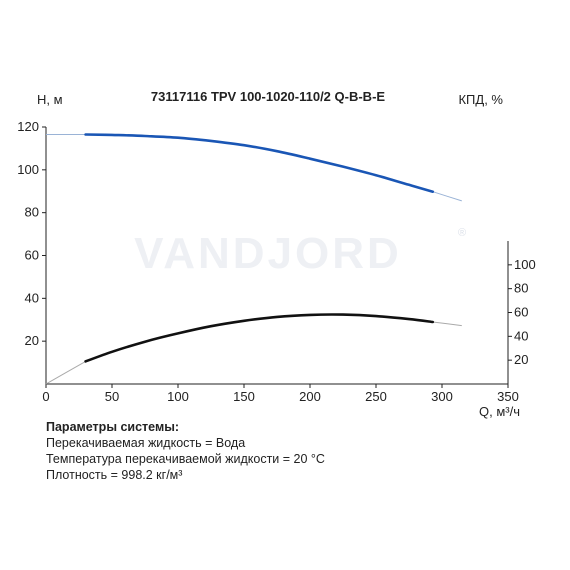  I want to click on watermark: VANDJORD ®, so click(300, 252).